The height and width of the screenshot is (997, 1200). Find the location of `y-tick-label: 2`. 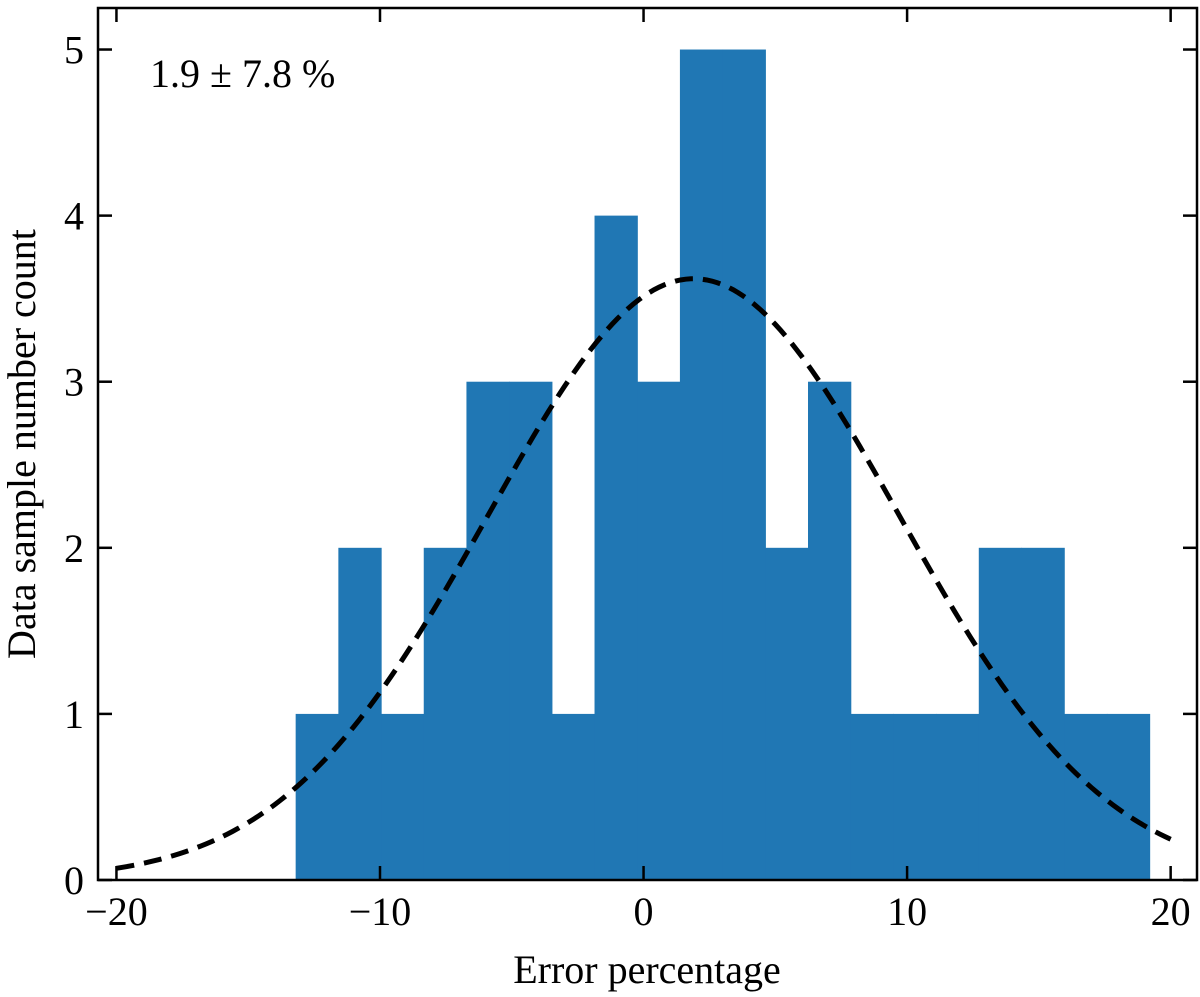

y-tick-label: 2 is located at coordinates (74, 548).